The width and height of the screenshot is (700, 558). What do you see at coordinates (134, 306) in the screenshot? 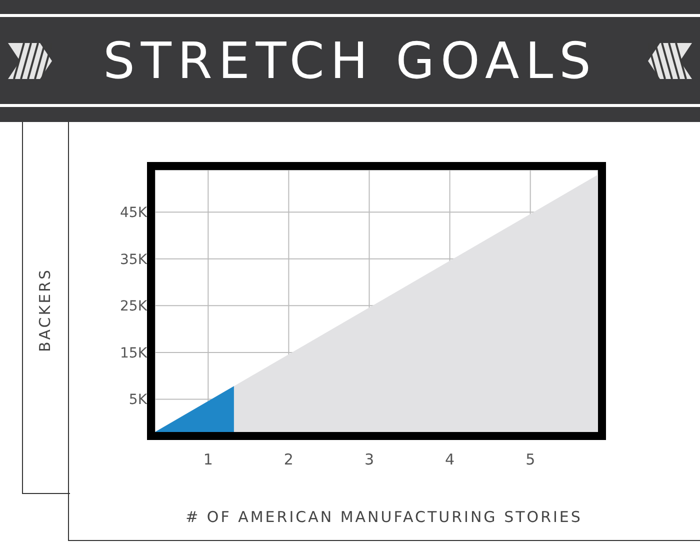
I see `y-tick-label: 25K` at bounding box center [134, 306].